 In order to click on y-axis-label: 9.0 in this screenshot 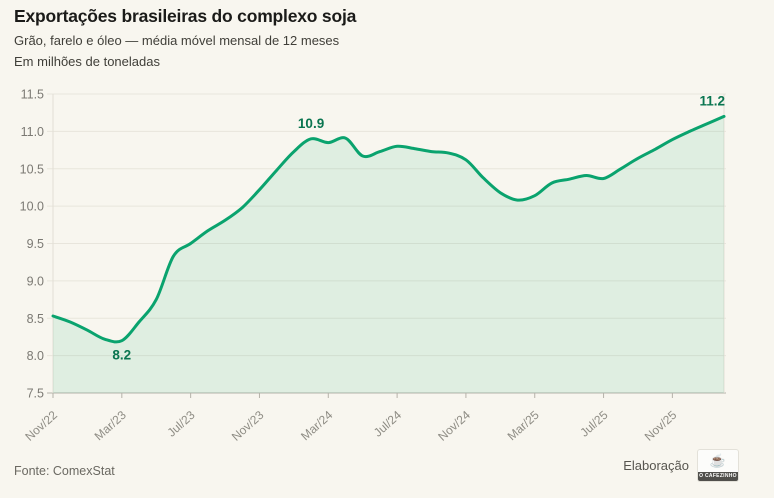, I will do `click(35, 281)`.